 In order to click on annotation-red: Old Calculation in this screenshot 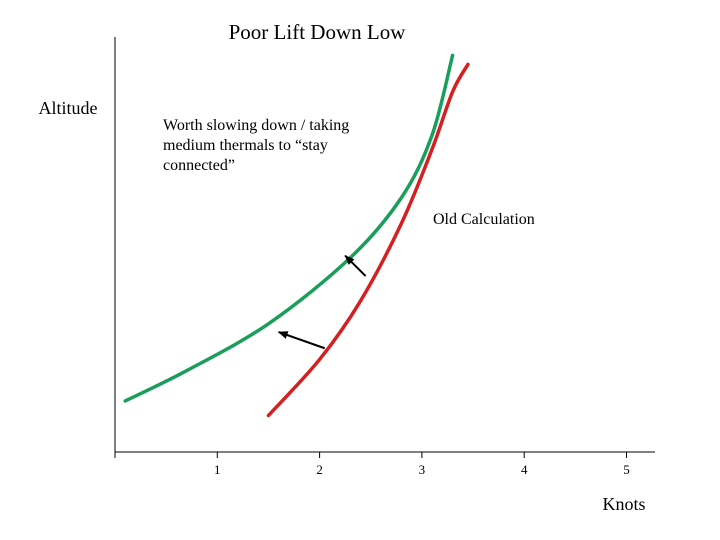, I will do `click(484, 219)`.